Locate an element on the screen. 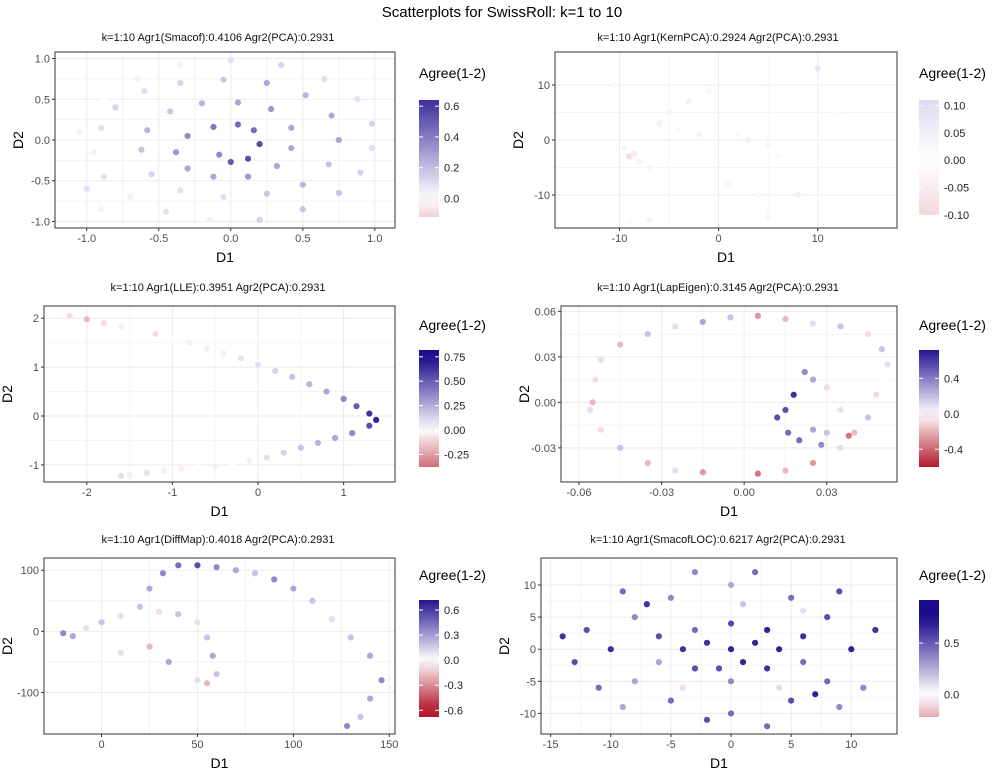 This screenshot has width=1004, height=775. y-tick-label: -0.5 is located at coordinates (40, 182).